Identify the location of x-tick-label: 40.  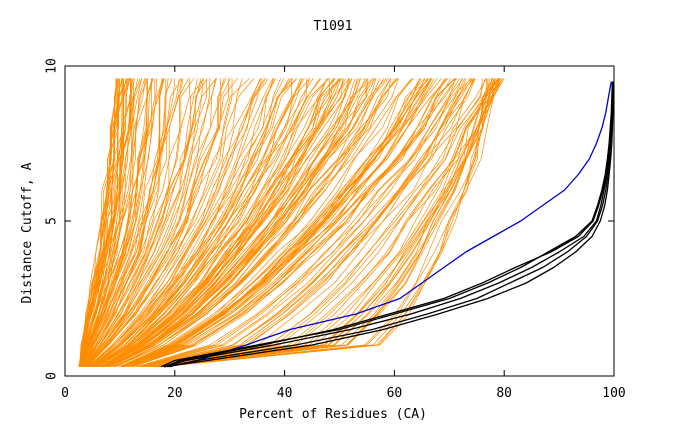
(285, 393).